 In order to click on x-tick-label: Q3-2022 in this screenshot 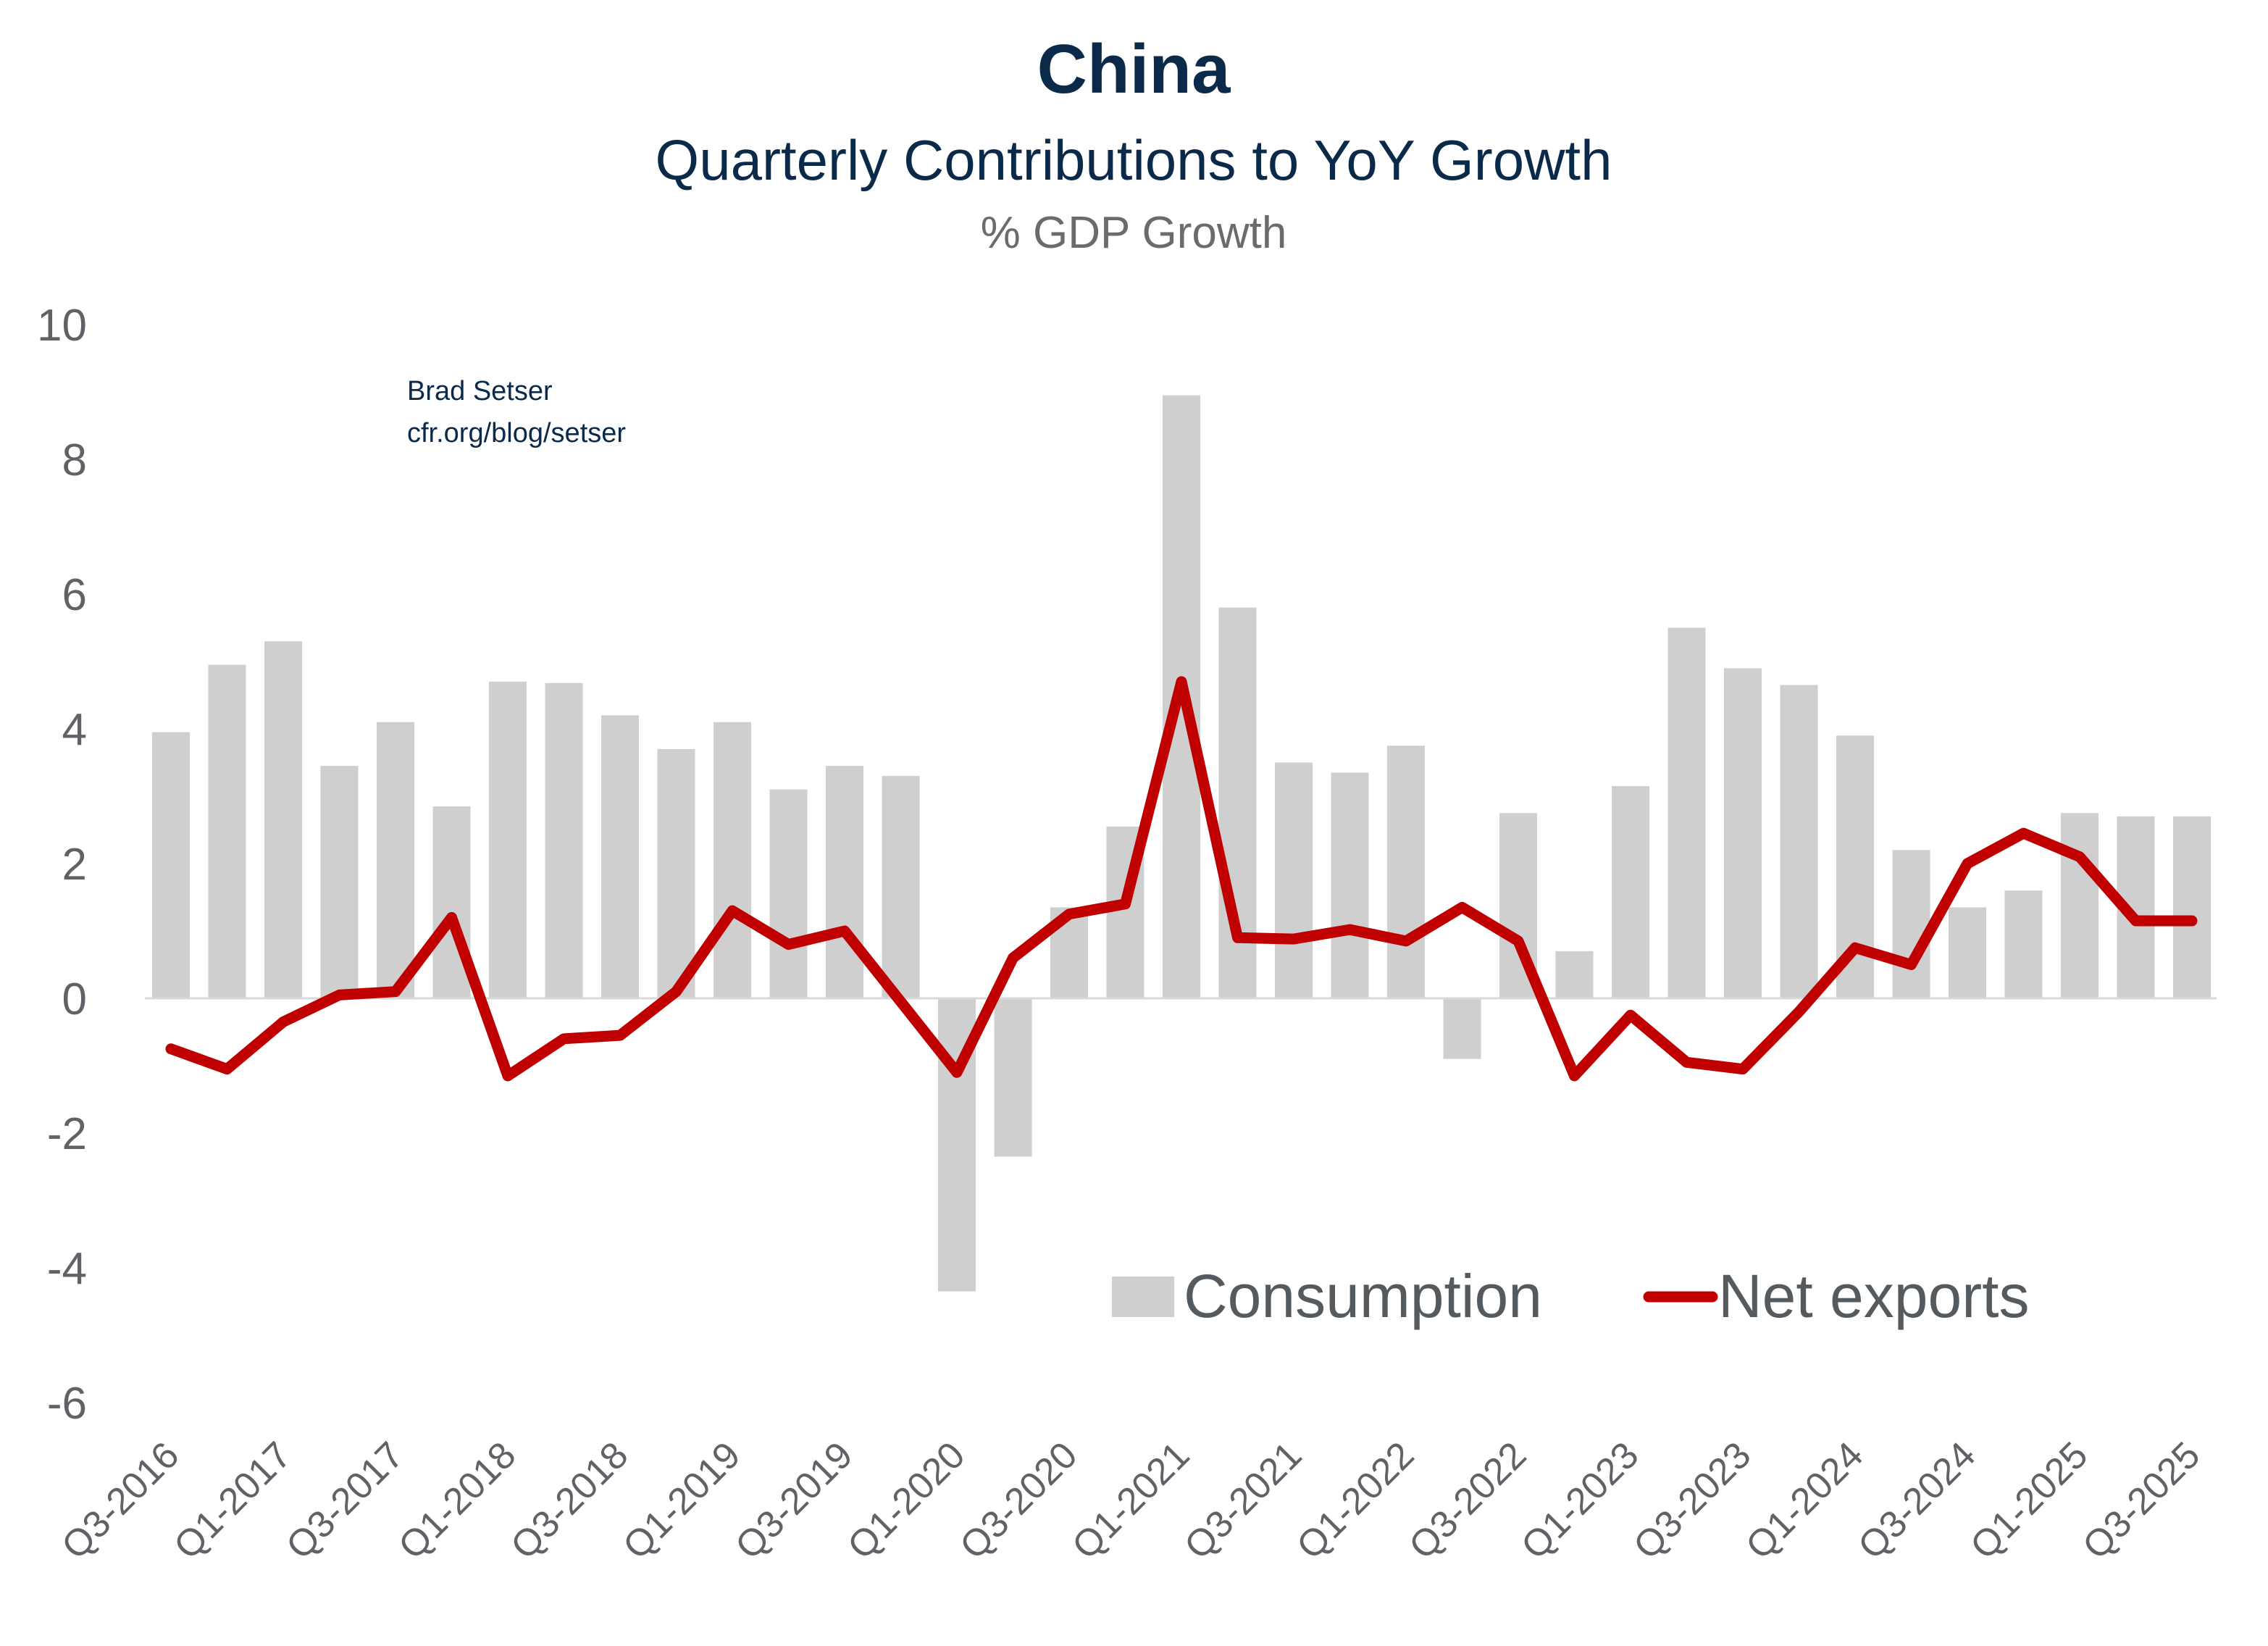, I will do `click(1468, 1500)`.